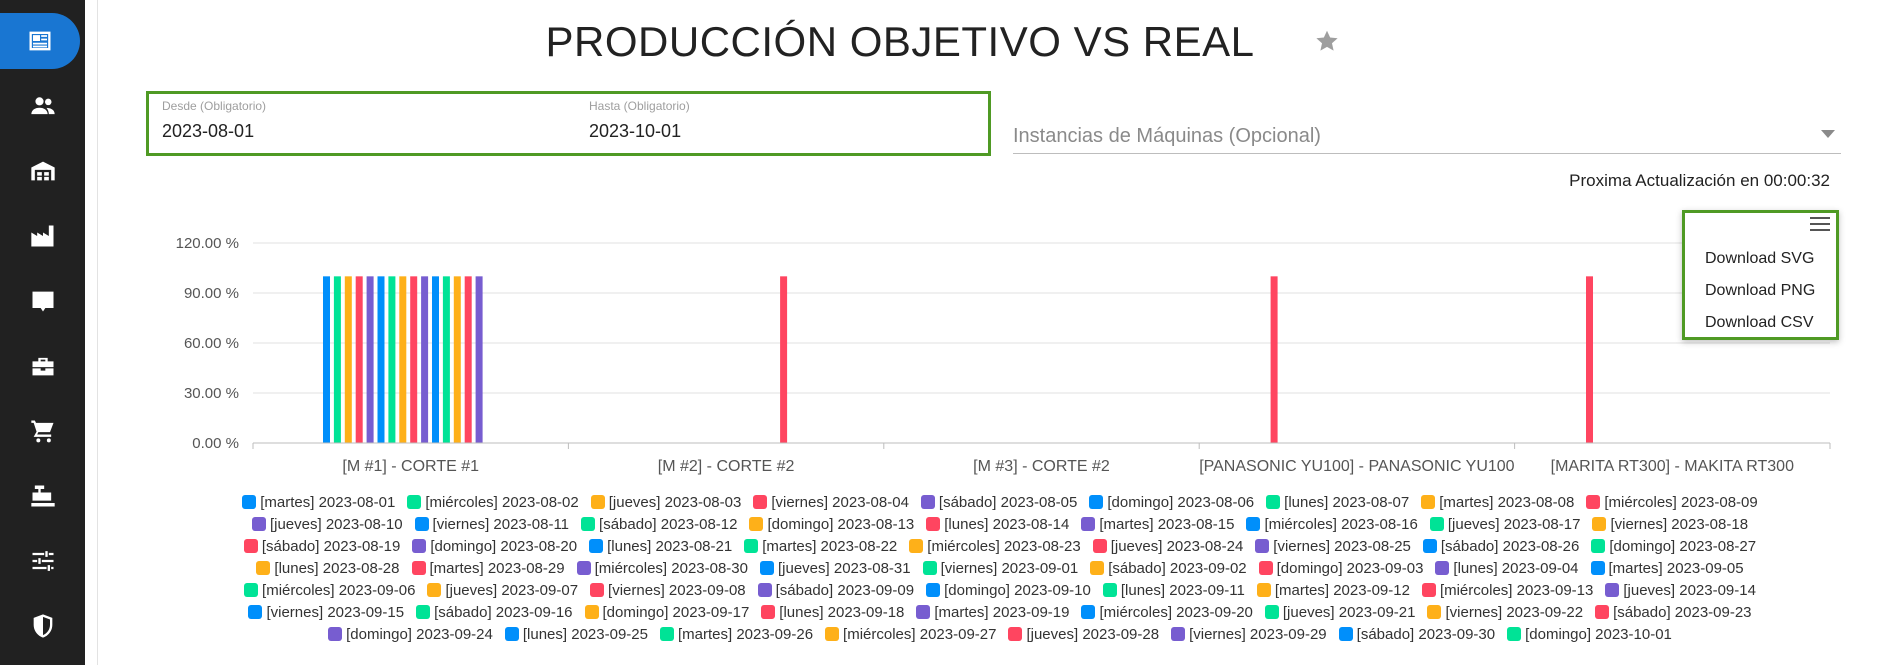 This screenshot has width=1898, height=665. I want to click on legend-item: [jueves] 2023-09-07, so click(502, 590).